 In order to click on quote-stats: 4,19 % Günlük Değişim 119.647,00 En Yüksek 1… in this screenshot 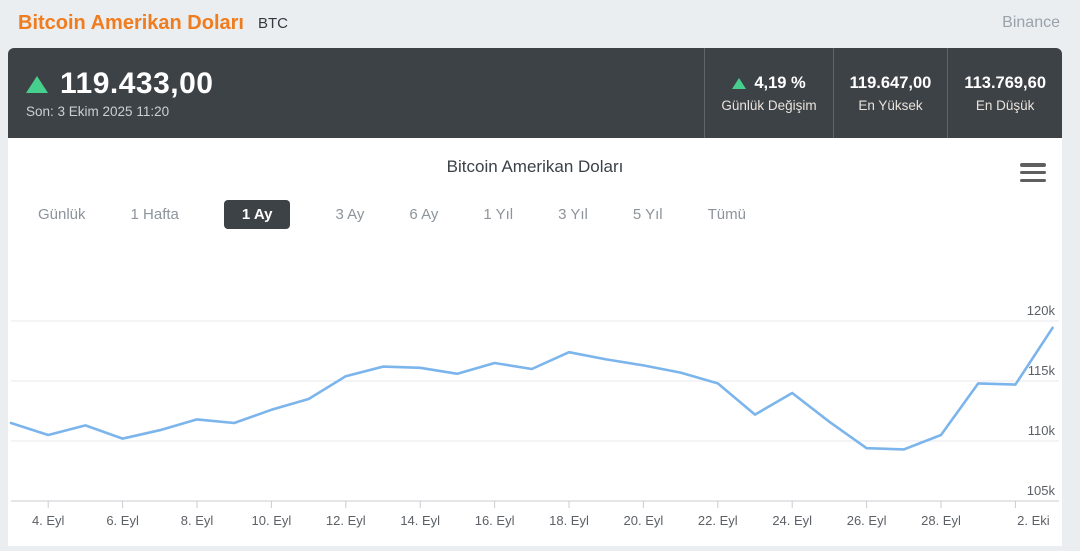, I will do `click(883, 93)`.